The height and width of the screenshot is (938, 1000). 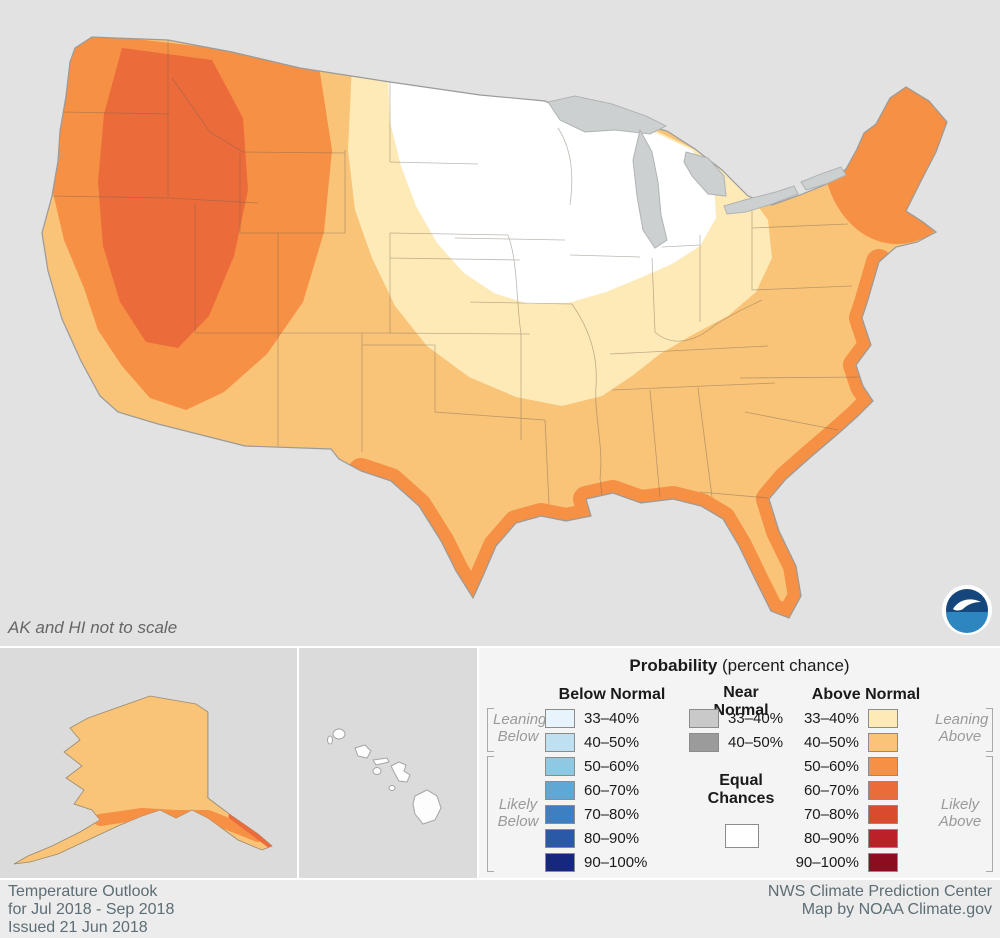 What do you see at coordinates (143, 780) in the screenshot?
I see `alaska-landmass` at bounding box center [143, 780].